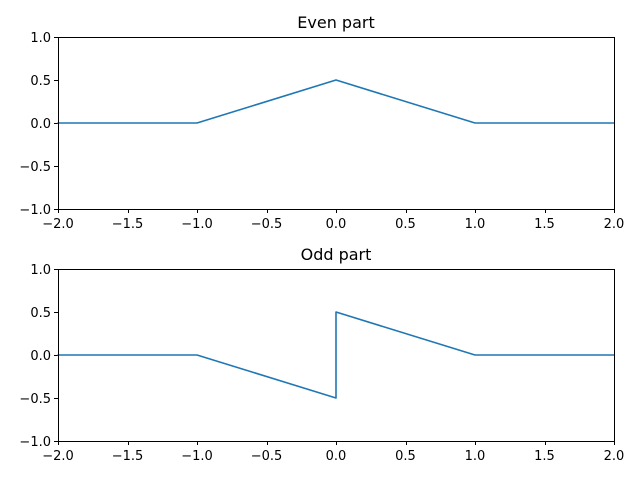 The height and width of the screenshot is (480, 640). I want to click on chart-title: Even part, so click(335, 22).